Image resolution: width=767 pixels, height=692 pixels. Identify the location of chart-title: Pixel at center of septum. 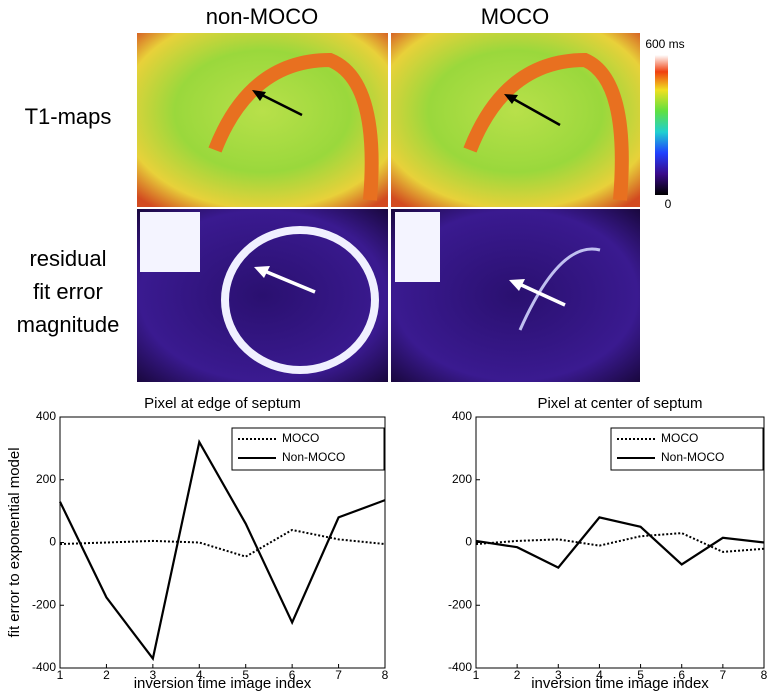
(619, 403).